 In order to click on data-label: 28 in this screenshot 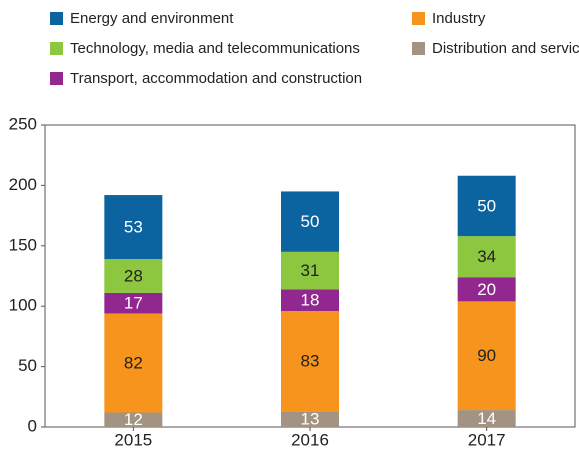, I will do `click(133, 275)`.